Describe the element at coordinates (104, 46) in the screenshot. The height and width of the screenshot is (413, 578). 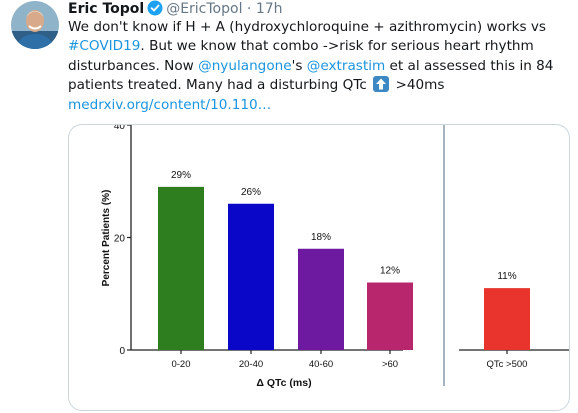
I see `hashtag-link: #COVID19` at that location.